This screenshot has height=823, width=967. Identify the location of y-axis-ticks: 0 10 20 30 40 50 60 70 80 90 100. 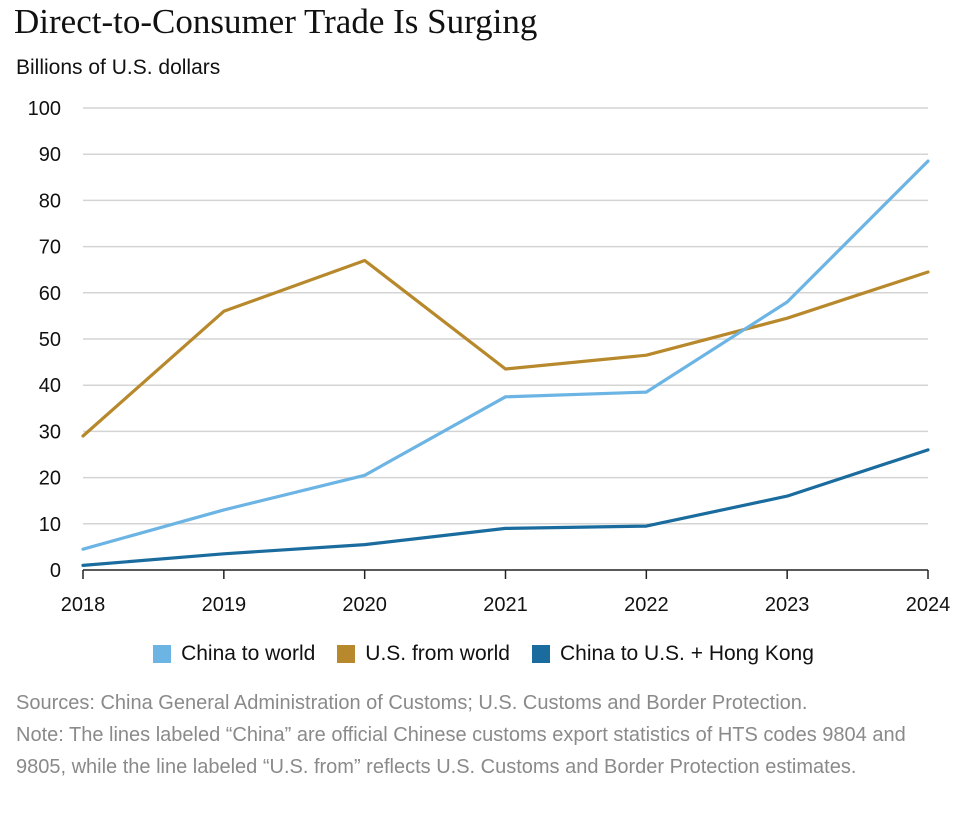
(44, 340).